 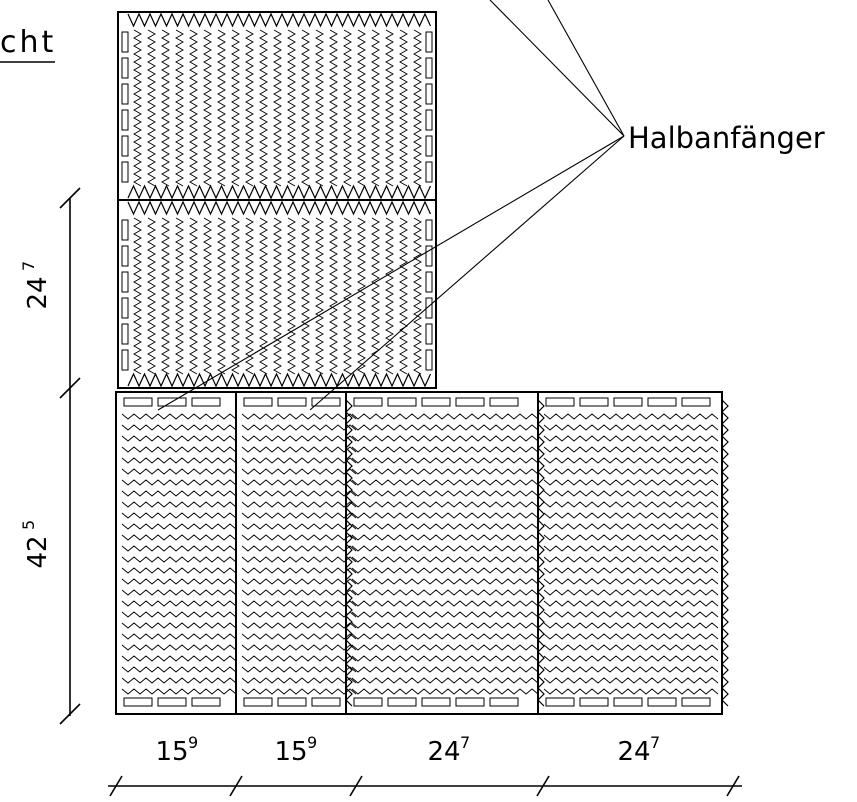 What do you see at coordinates (28, 525) in the screenshot?
I see `svg-text: 5` at bounding box center [28, 525].